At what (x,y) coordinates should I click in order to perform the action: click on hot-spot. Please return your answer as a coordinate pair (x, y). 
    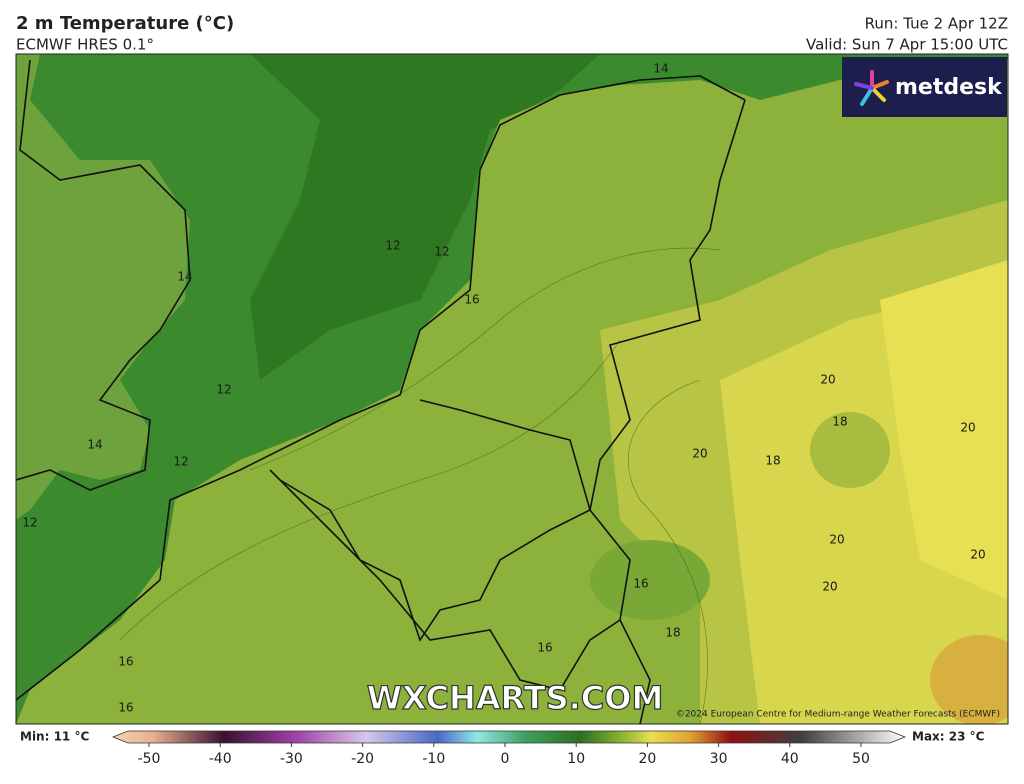
    Looking at the image, I should click on (969, 679).